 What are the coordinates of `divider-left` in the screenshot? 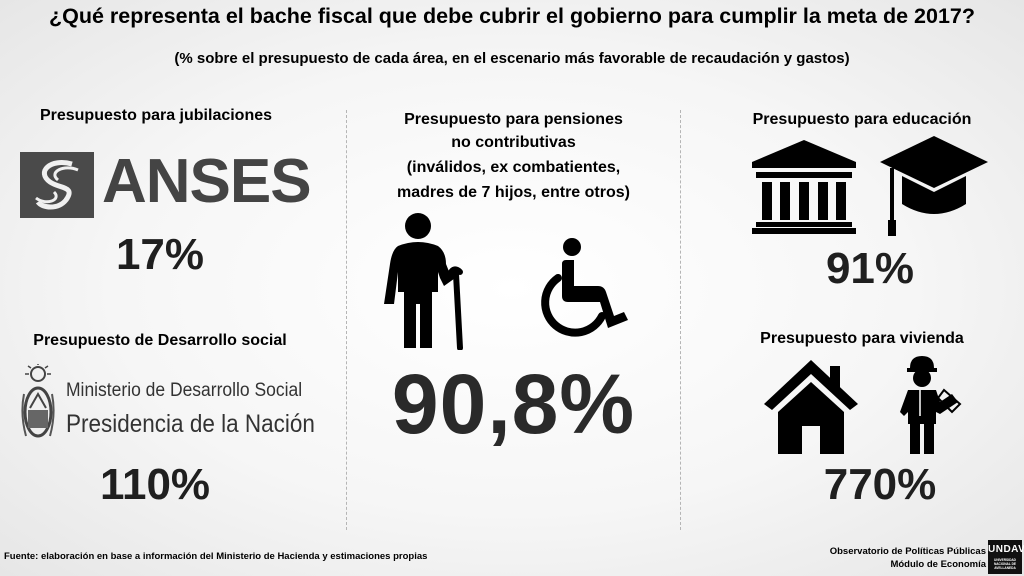 It's located at (346, 320).